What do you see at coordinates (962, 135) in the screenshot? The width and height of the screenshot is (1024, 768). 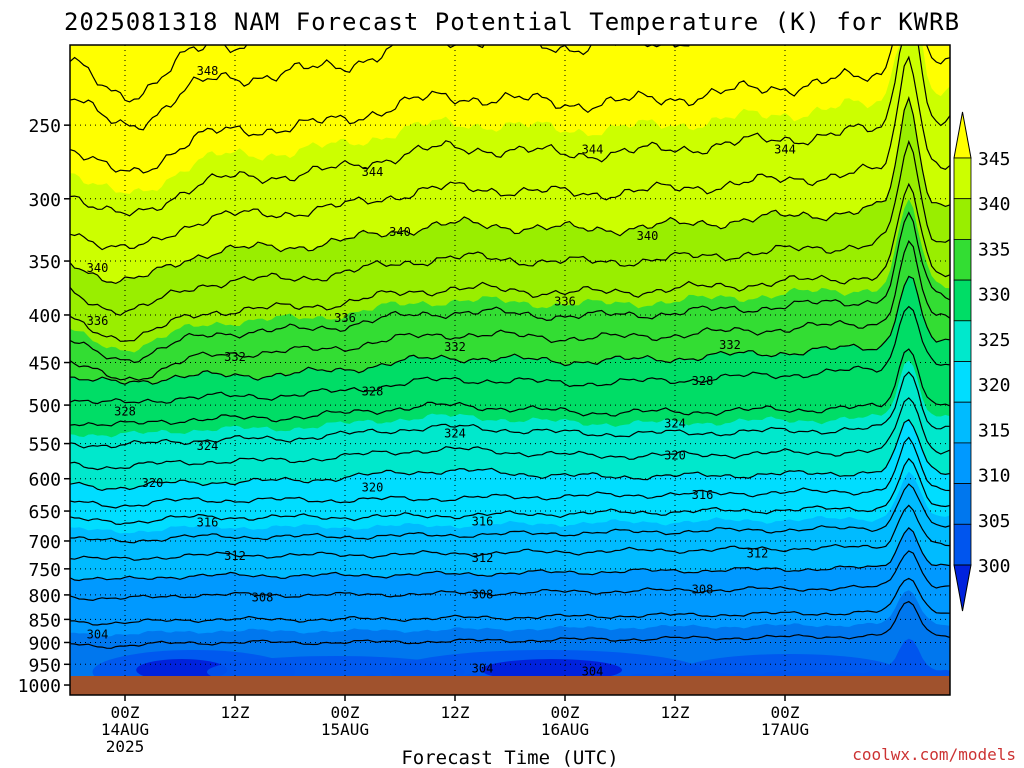 I see `colorbar-arrow-top` at bounding box center [962, 135].